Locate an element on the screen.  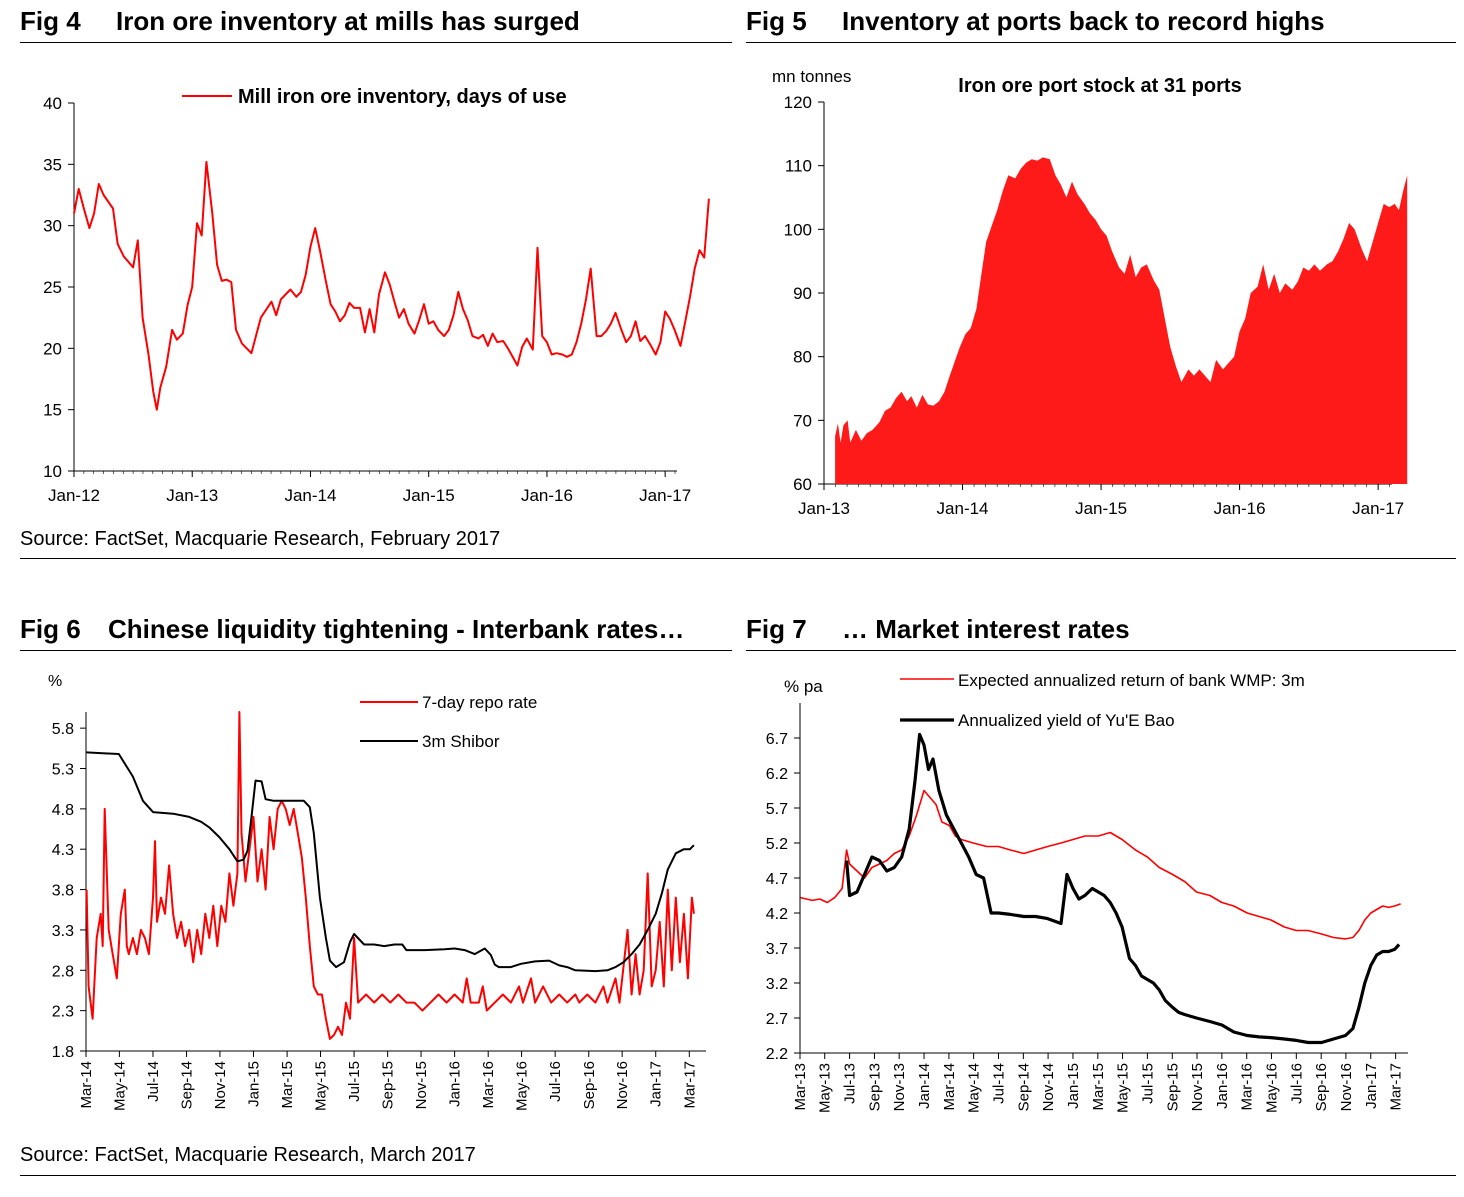
fig4-y-tick-label: 25 is located at coordinates (52, 287).